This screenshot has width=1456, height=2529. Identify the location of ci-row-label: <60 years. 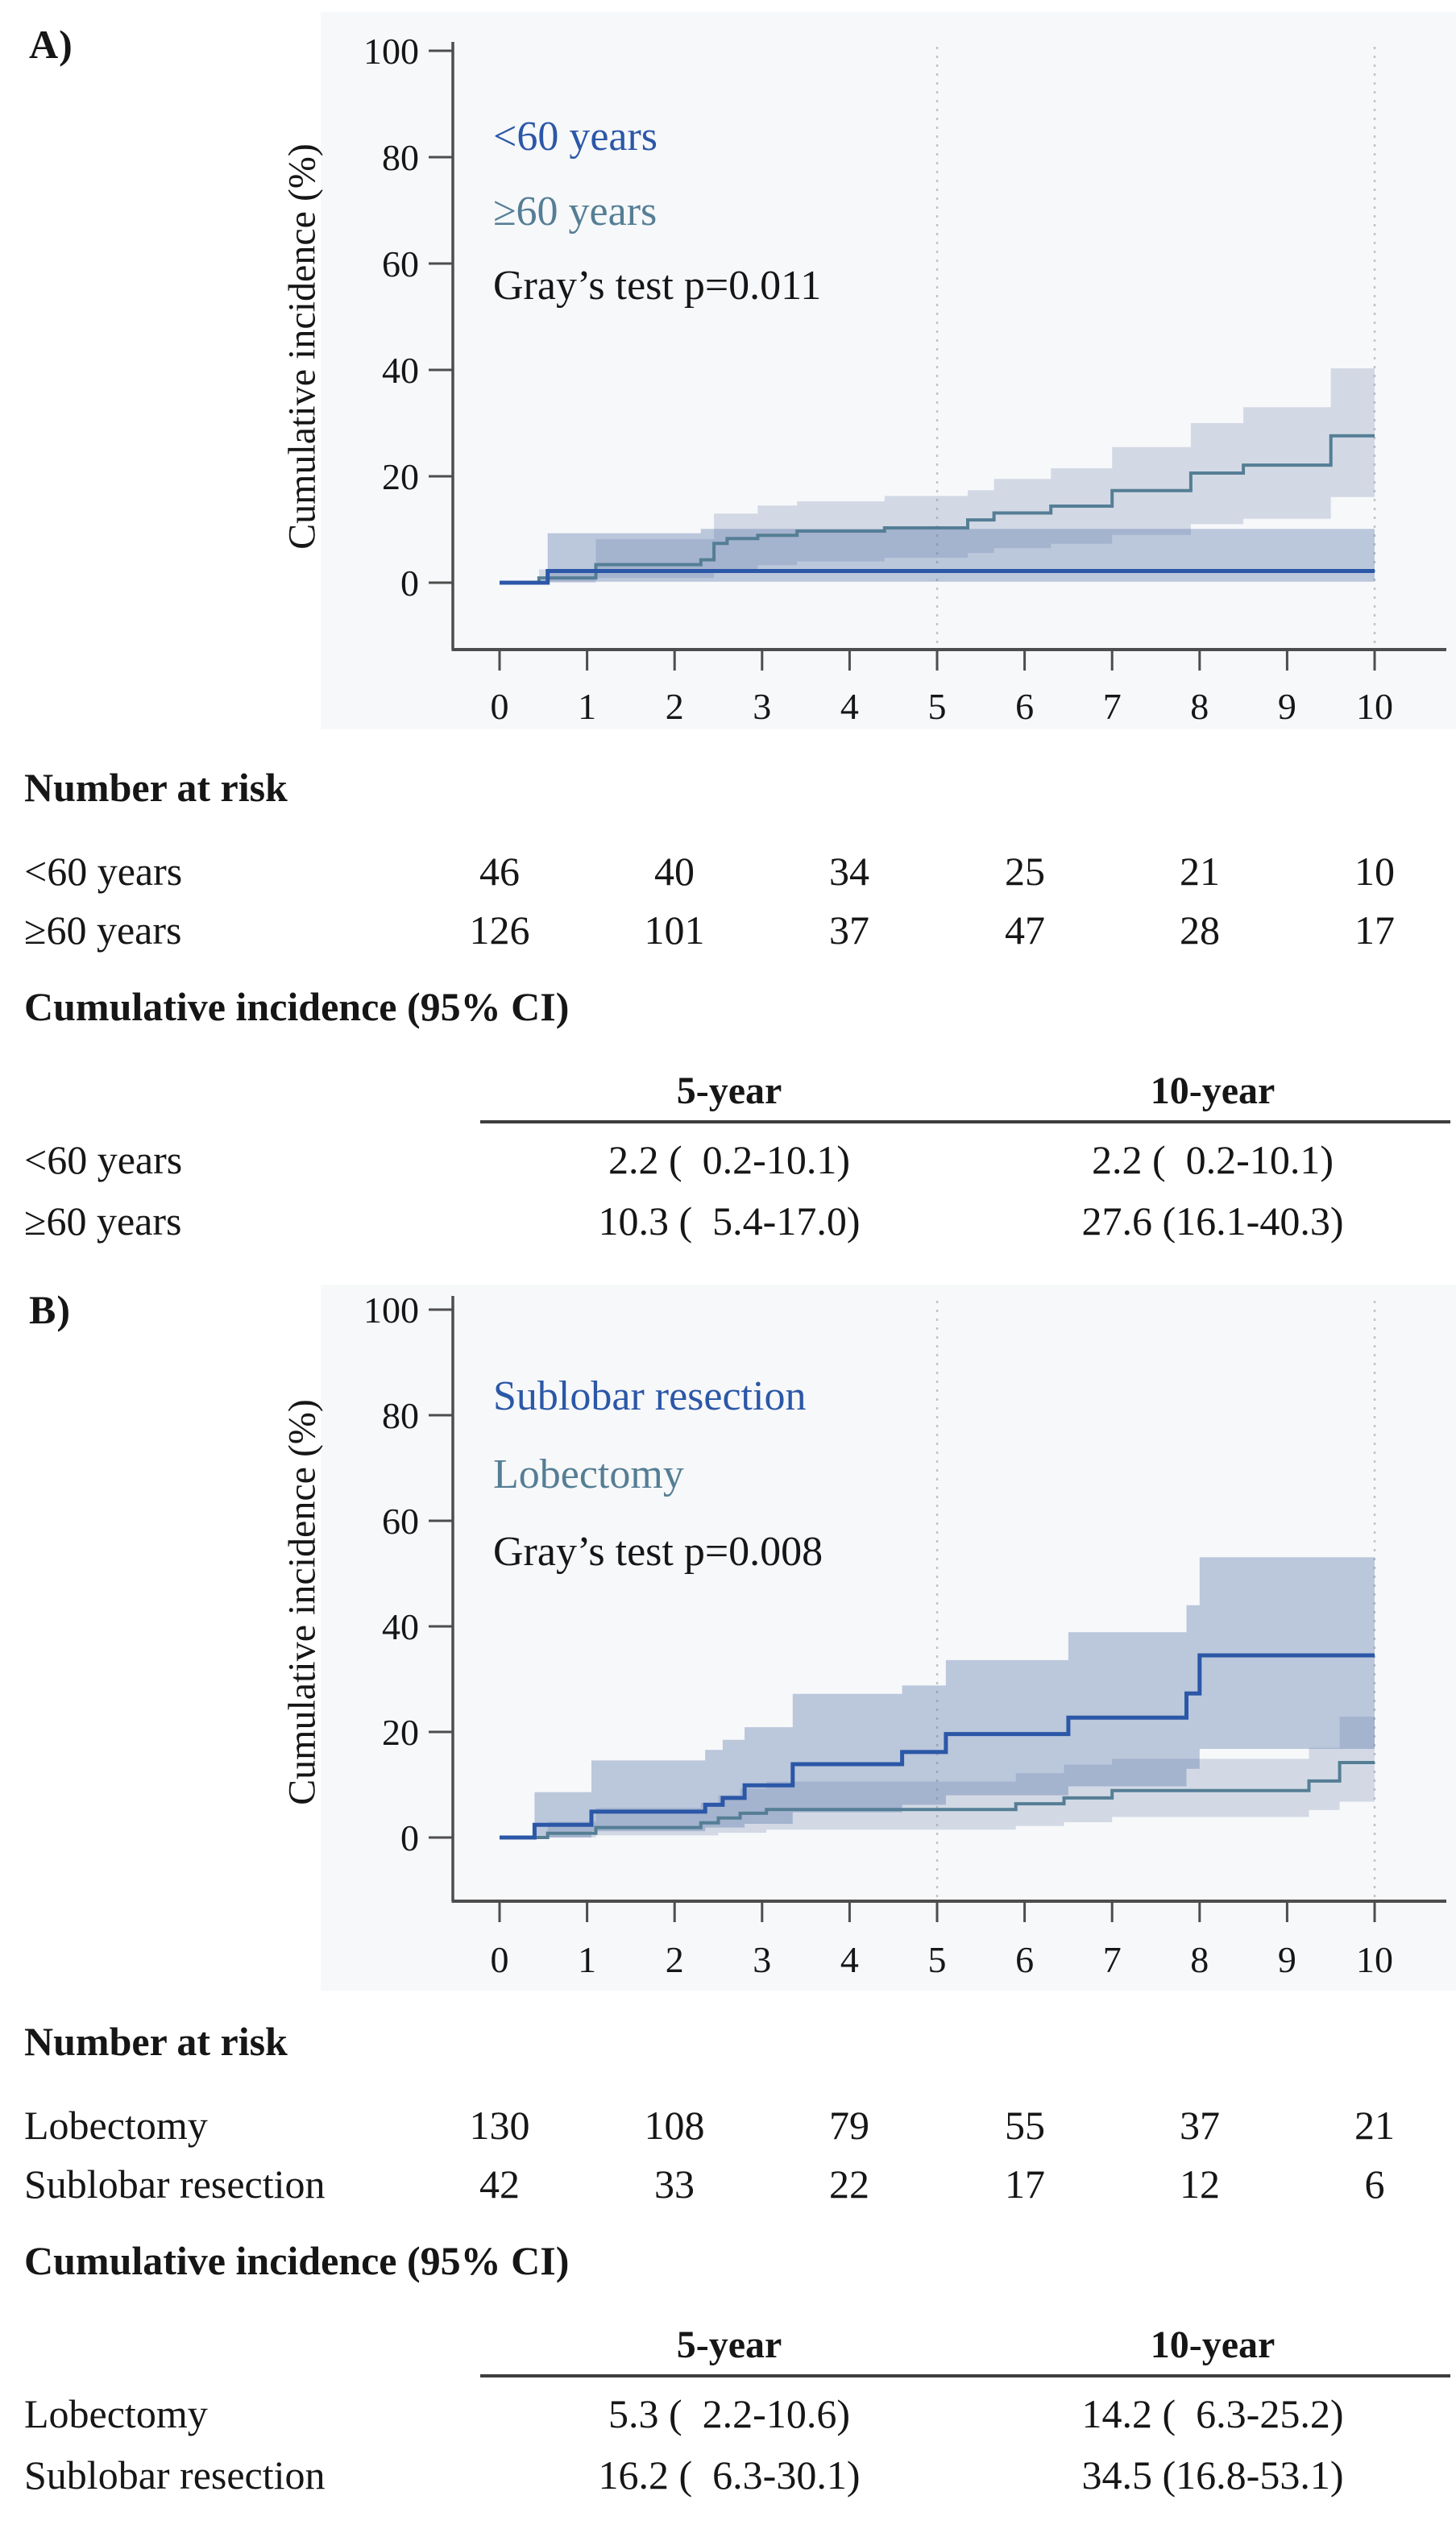
(103, 1159).